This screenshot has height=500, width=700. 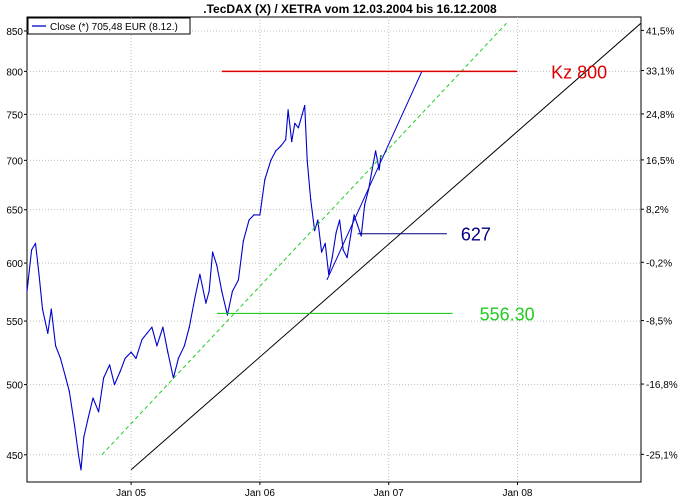 I want to click on right-tick-label: 16,5%, so click(x=660, y=161).